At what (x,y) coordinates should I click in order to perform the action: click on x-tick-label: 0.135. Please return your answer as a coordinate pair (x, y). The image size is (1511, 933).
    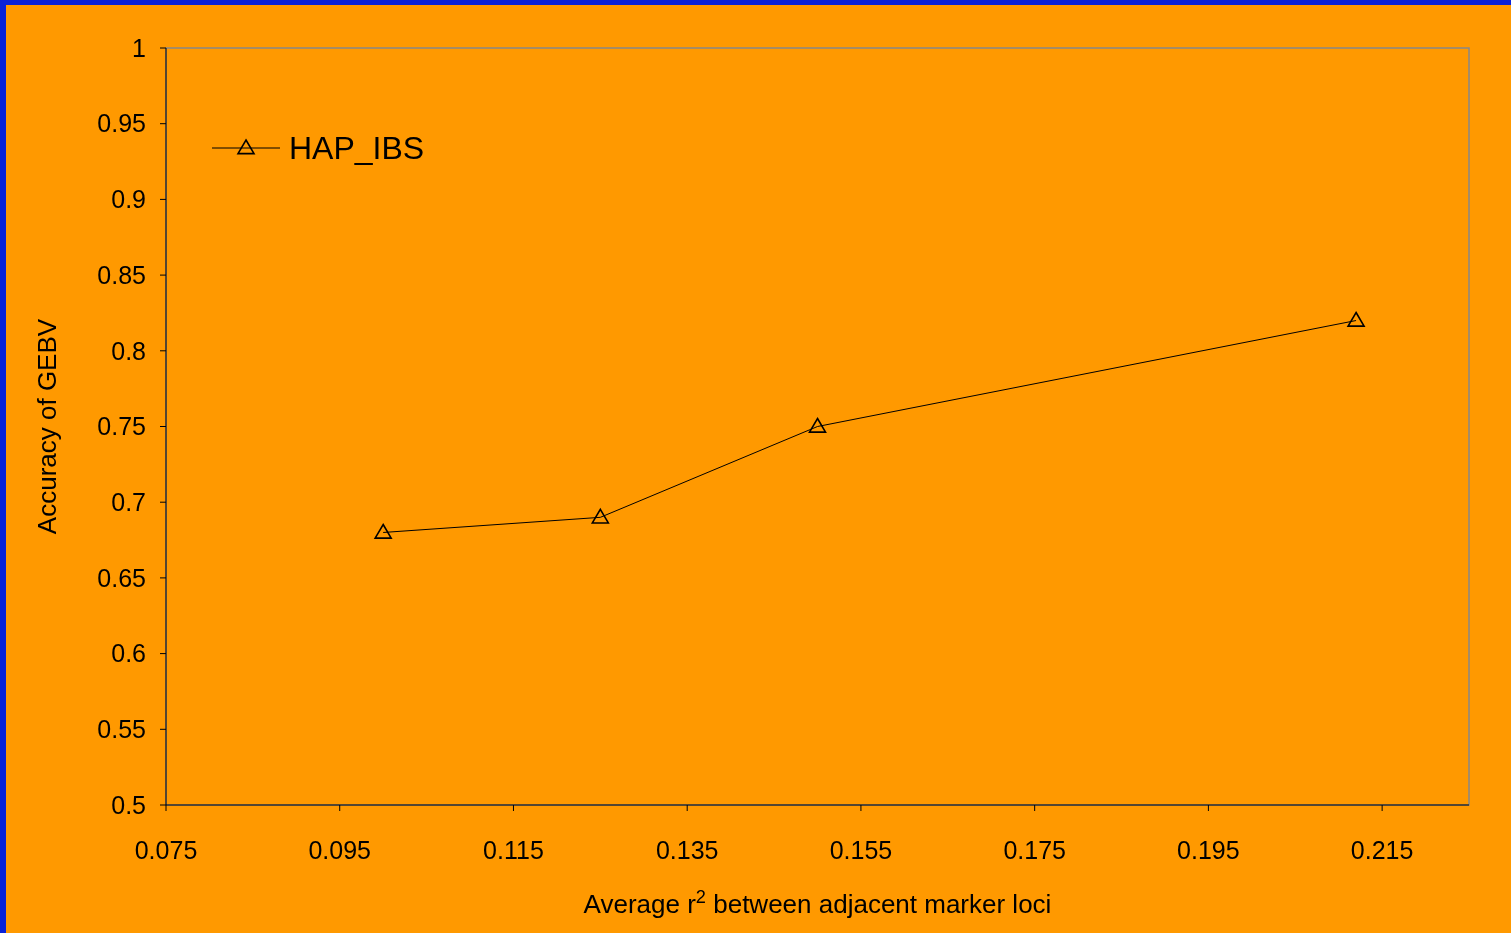
    Looking at the image, I should click on (687, 850).